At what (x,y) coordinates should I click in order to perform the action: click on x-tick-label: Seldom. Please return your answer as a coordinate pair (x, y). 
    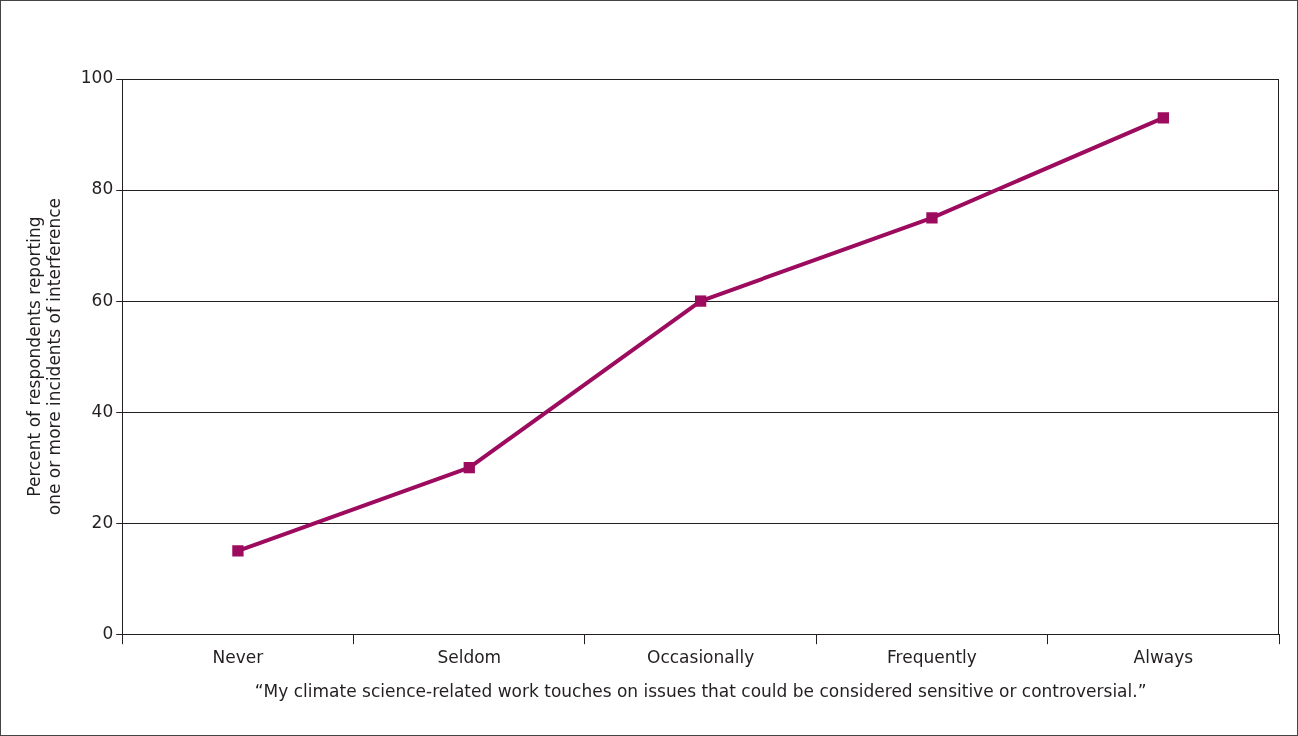
    Looking at the image, I should click on (469, 656).